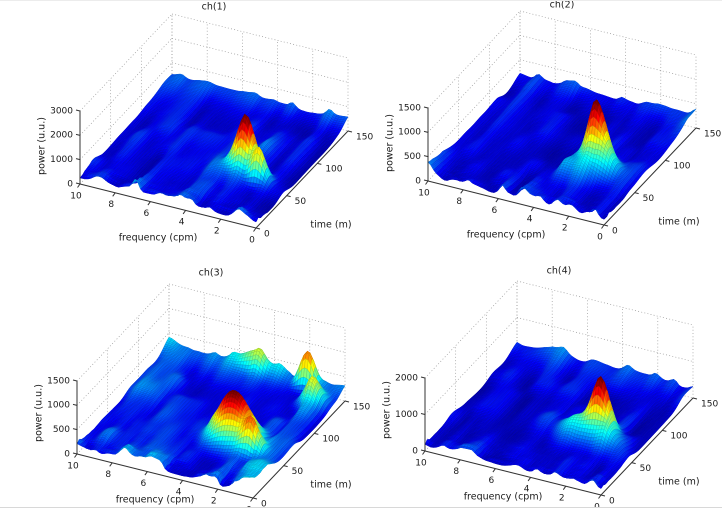 The image size is (722, 508). What do you see at coordinates (214, 7) in the screenshot?
I see `subplot-1-title: ch(1)` at bounding box center [214, 7].